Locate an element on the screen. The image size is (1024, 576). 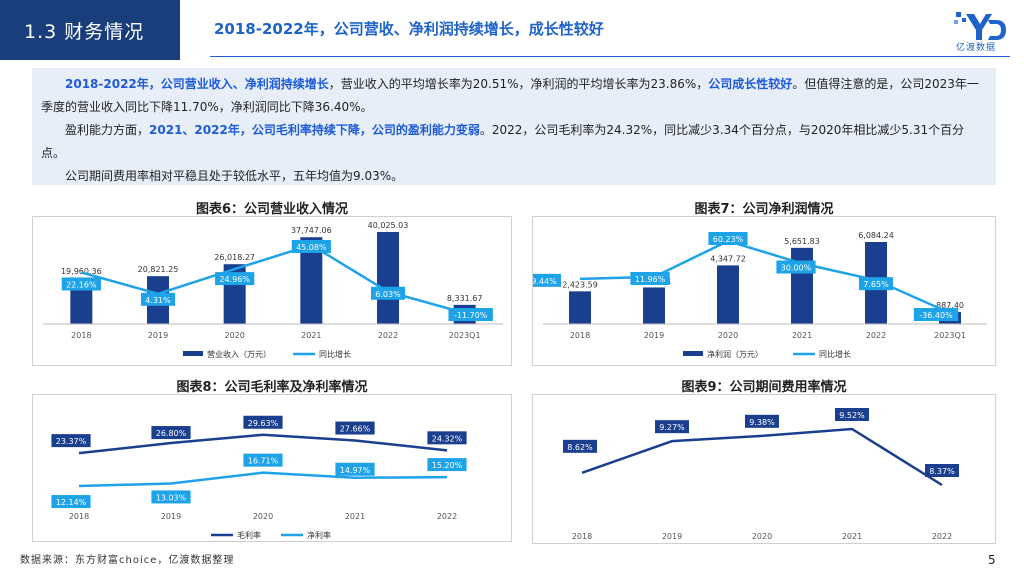
legend-bar-label: 营业收入（万元） is located at coordinates (239, 354).